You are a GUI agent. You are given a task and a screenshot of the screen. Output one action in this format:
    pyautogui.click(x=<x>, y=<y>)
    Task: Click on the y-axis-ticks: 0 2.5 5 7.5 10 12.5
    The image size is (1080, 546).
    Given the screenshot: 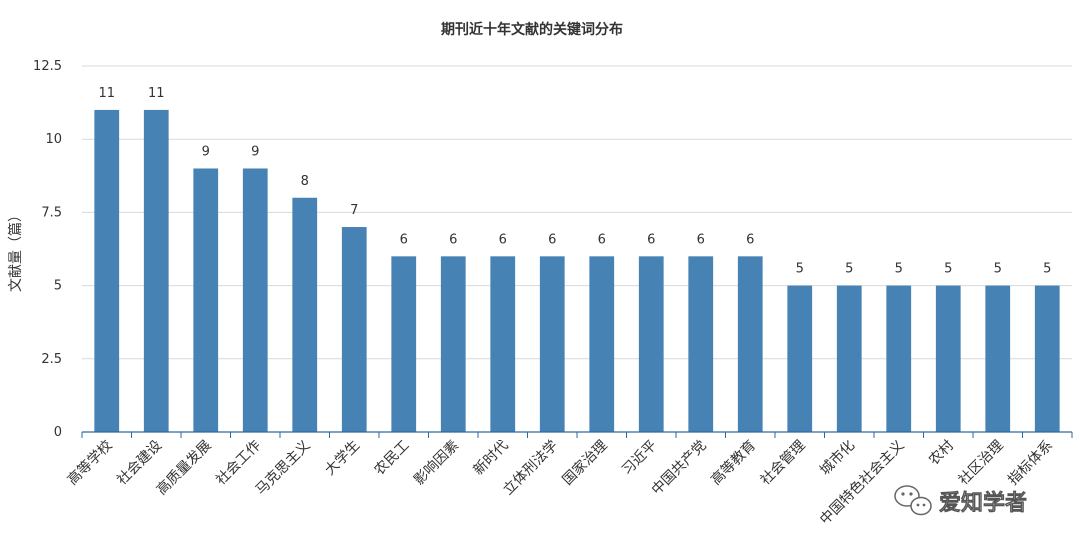 What is the action you would take?
    pyautogui.click(x=47, y=249)
    